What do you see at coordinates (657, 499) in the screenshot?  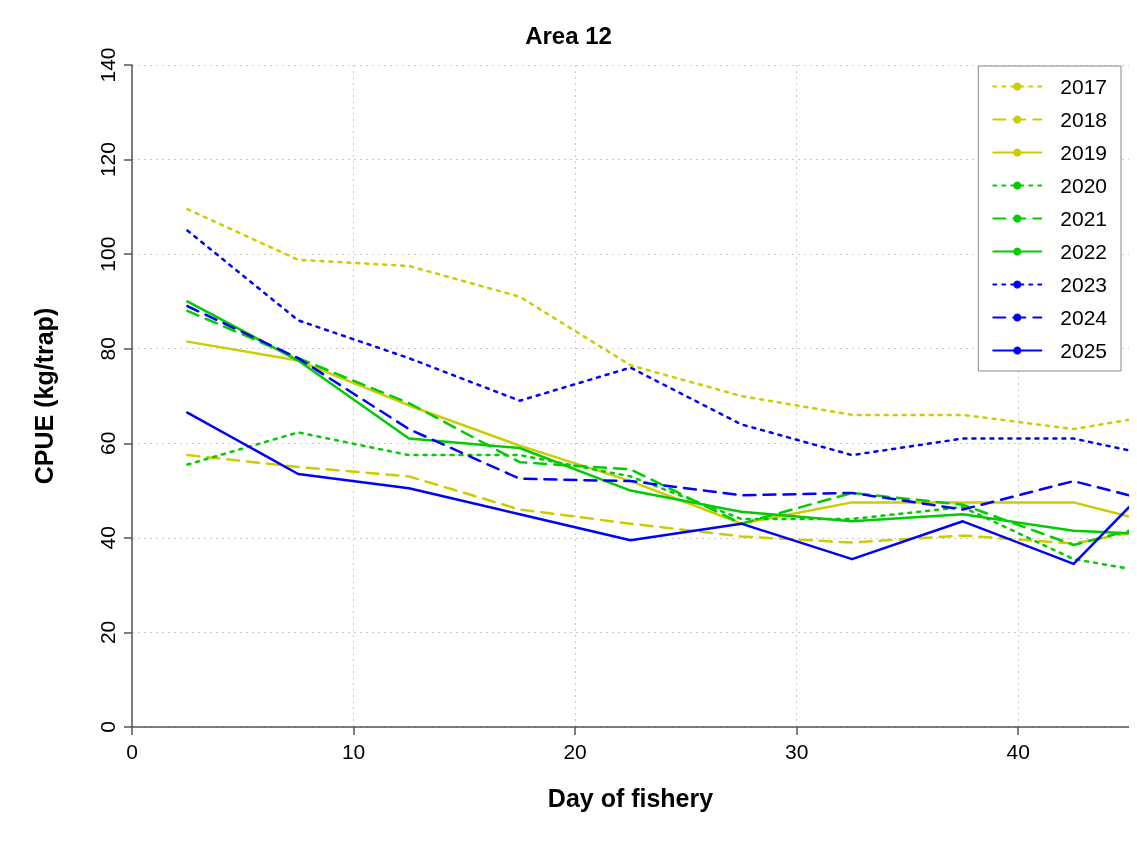 I see `line-series` at bounding box center [657, 499].